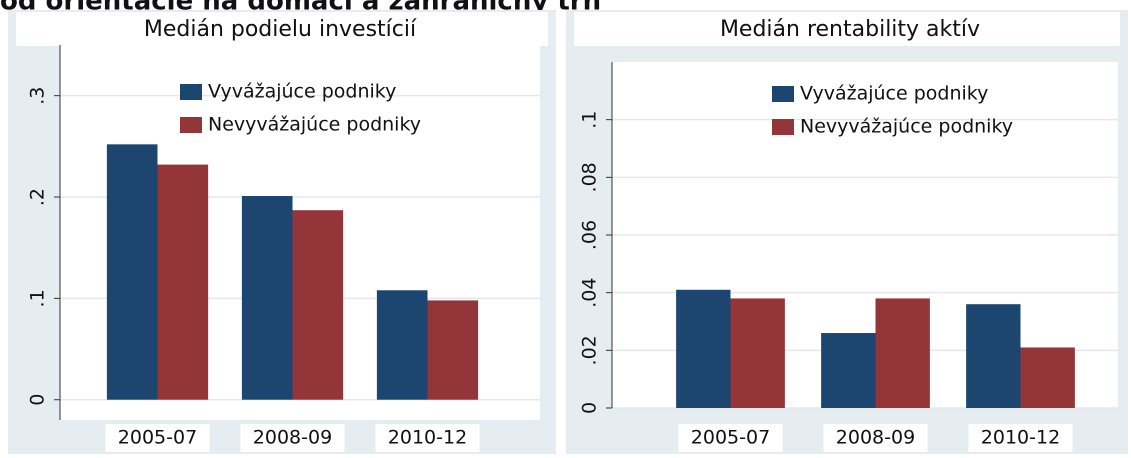 This screenshot has width=1131, height=458. I want to click on chart-title: Medián rentability aktív, so click(850, 29).